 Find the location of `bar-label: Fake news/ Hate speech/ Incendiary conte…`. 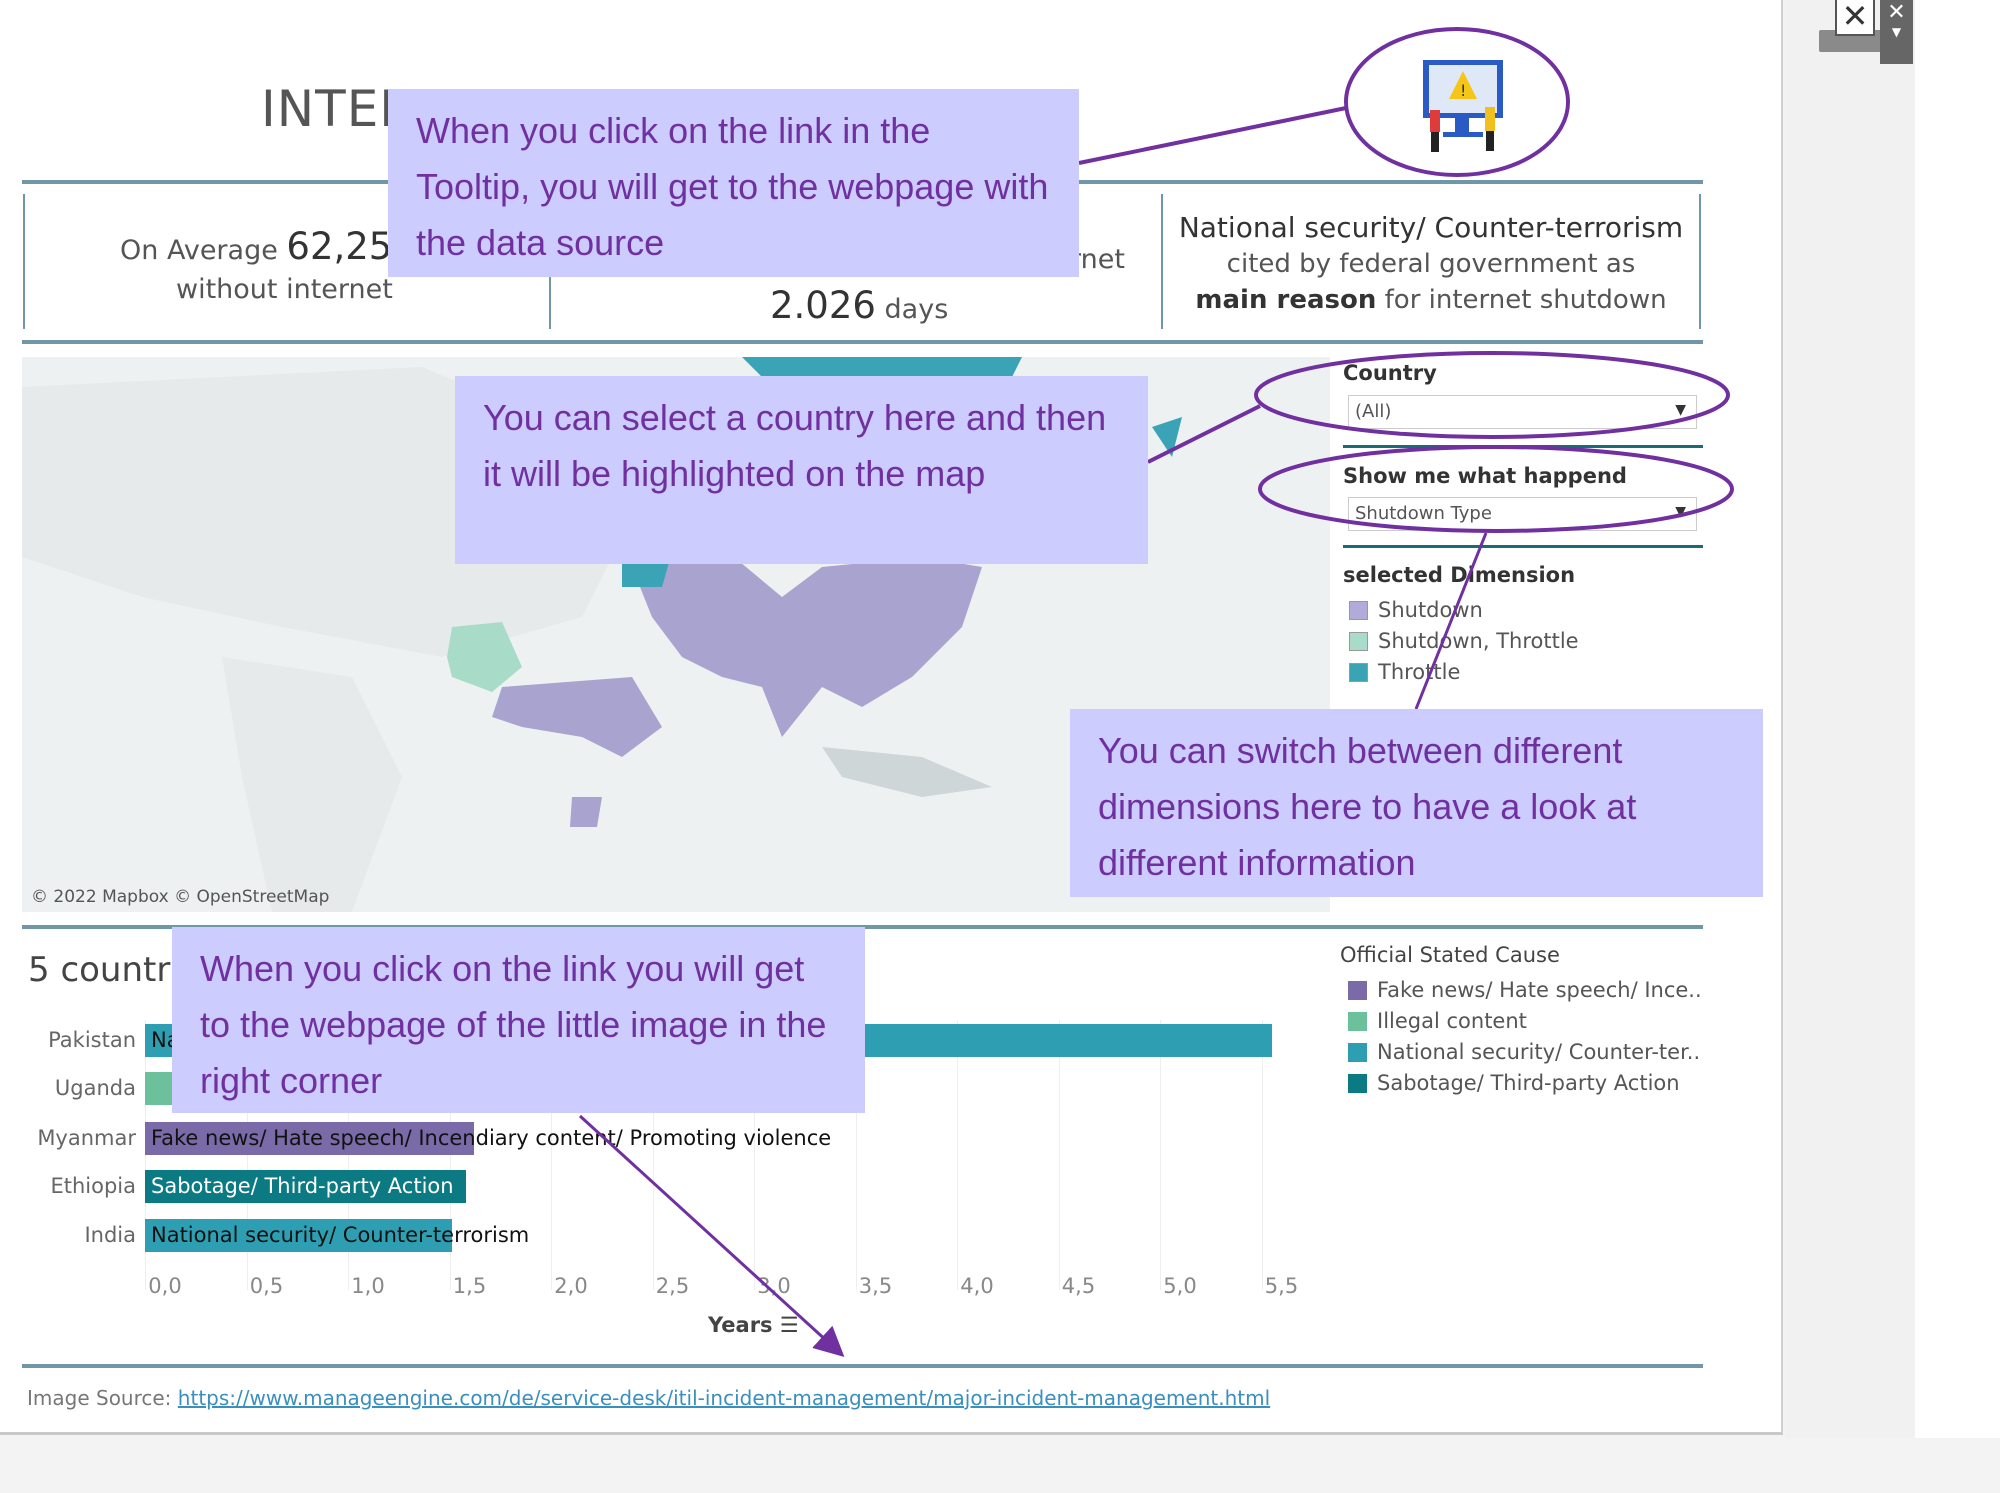

bar-label: Fake news/ Hate speech/ Incendiary conte… is located at coordinates (491, 1138).